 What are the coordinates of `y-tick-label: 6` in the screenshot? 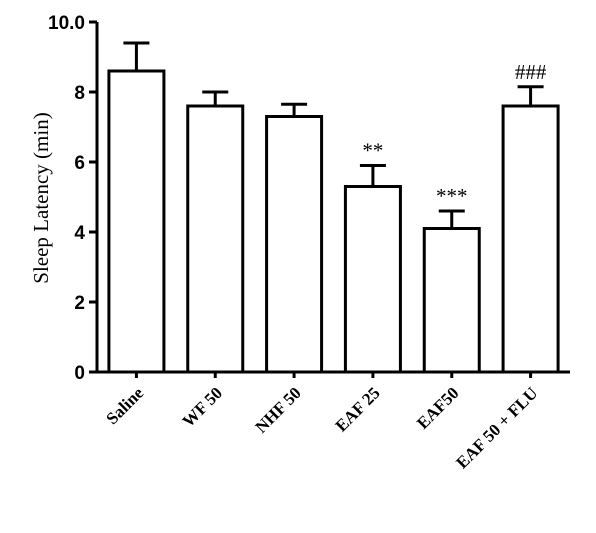 It's located at (79, 163).